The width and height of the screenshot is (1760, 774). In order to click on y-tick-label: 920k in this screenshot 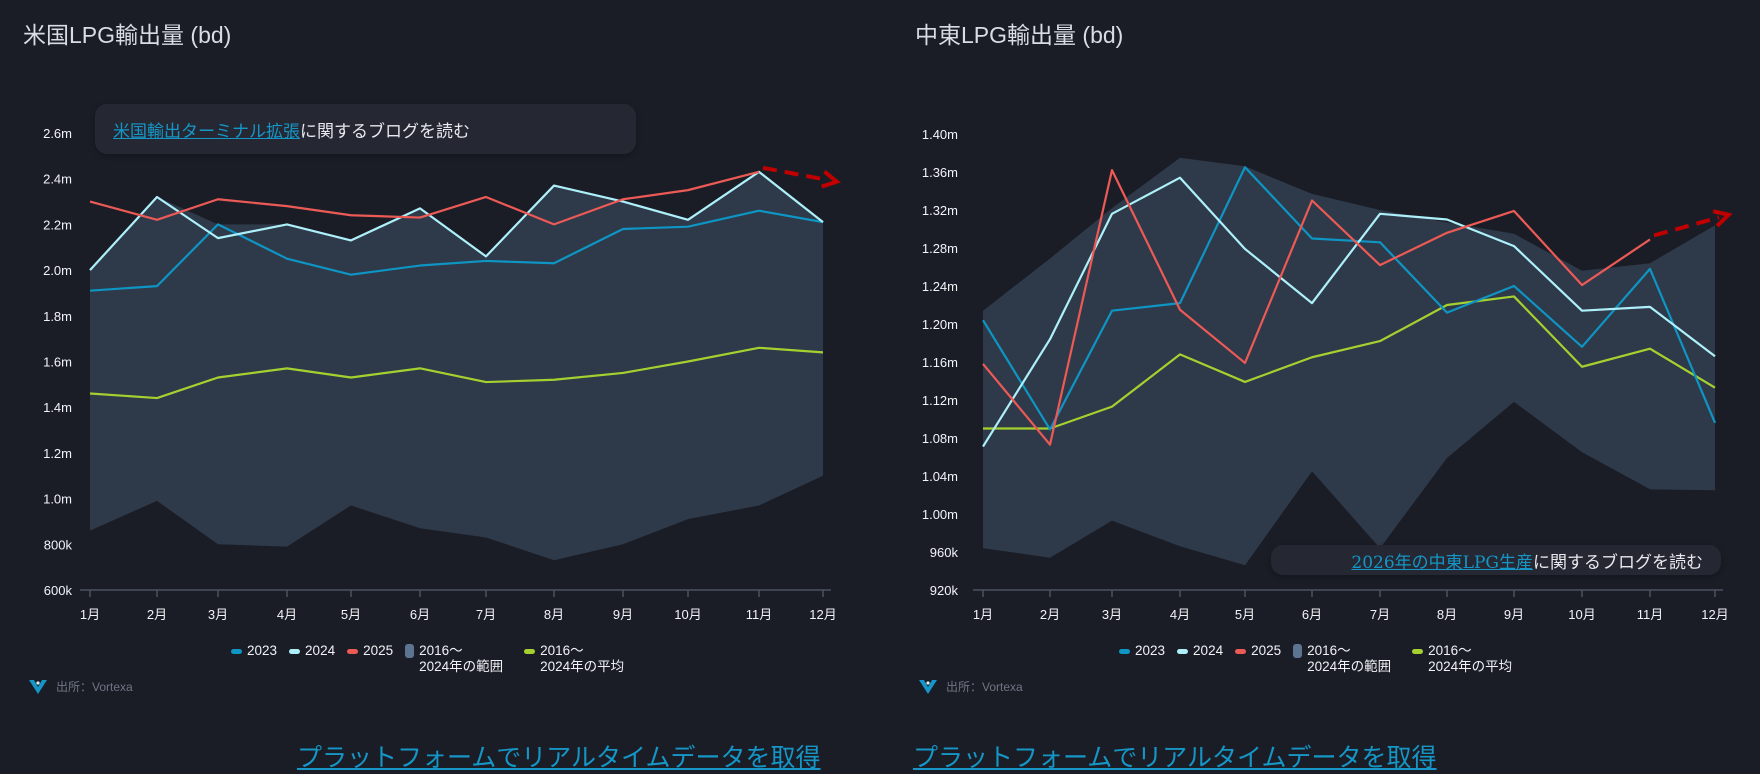, I will do `click(944, 590)`.